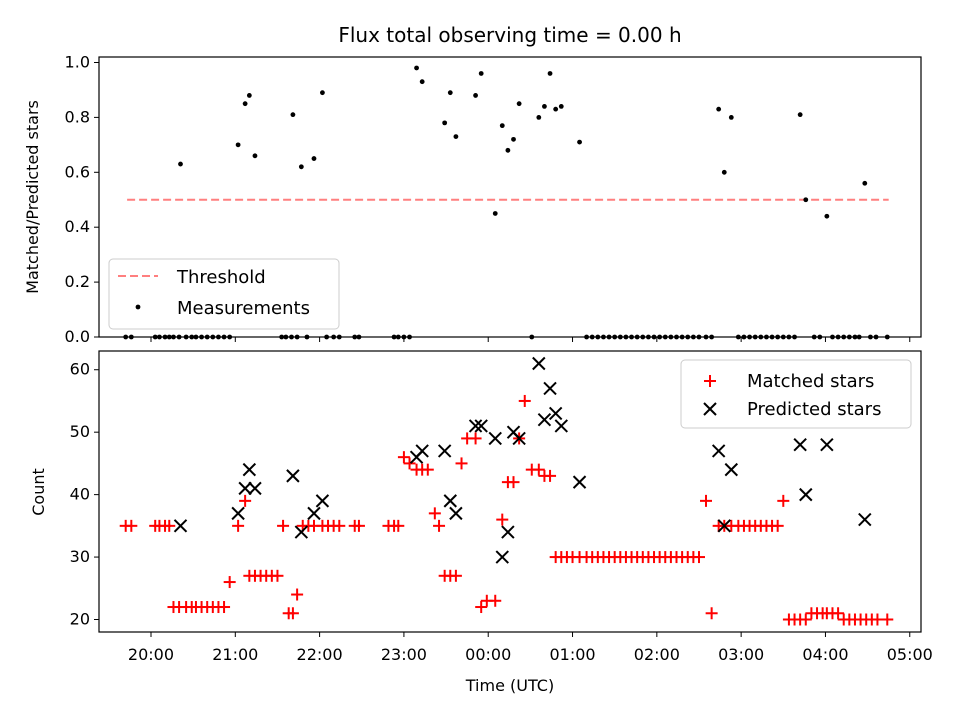  I want to click on y-tick-label: 1.0, so click(77, 61).